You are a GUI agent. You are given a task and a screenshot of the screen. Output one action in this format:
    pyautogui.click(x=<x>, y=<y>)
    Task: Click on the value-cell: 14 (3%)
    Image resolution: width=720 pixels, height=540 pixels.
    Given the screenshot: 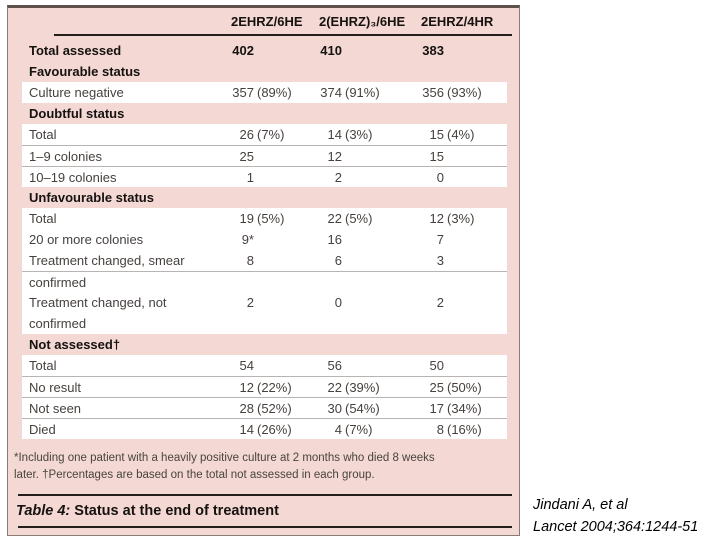 What is the action you would take?
    pyautogui.click(x=359, y=134)
    